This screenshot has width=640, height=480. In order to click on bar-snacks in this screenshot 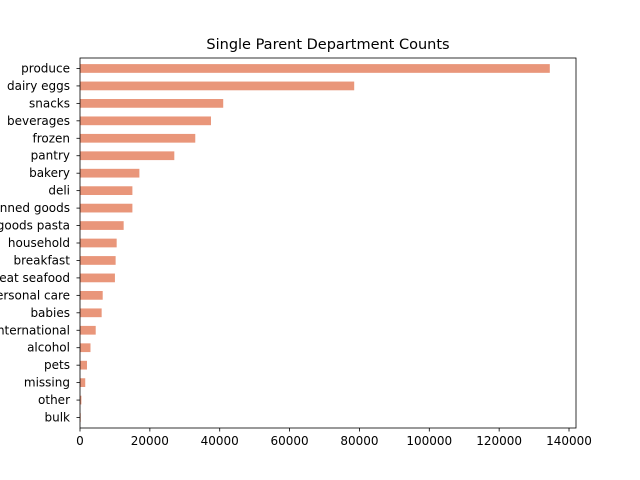, I will do `click(152, 103)`.